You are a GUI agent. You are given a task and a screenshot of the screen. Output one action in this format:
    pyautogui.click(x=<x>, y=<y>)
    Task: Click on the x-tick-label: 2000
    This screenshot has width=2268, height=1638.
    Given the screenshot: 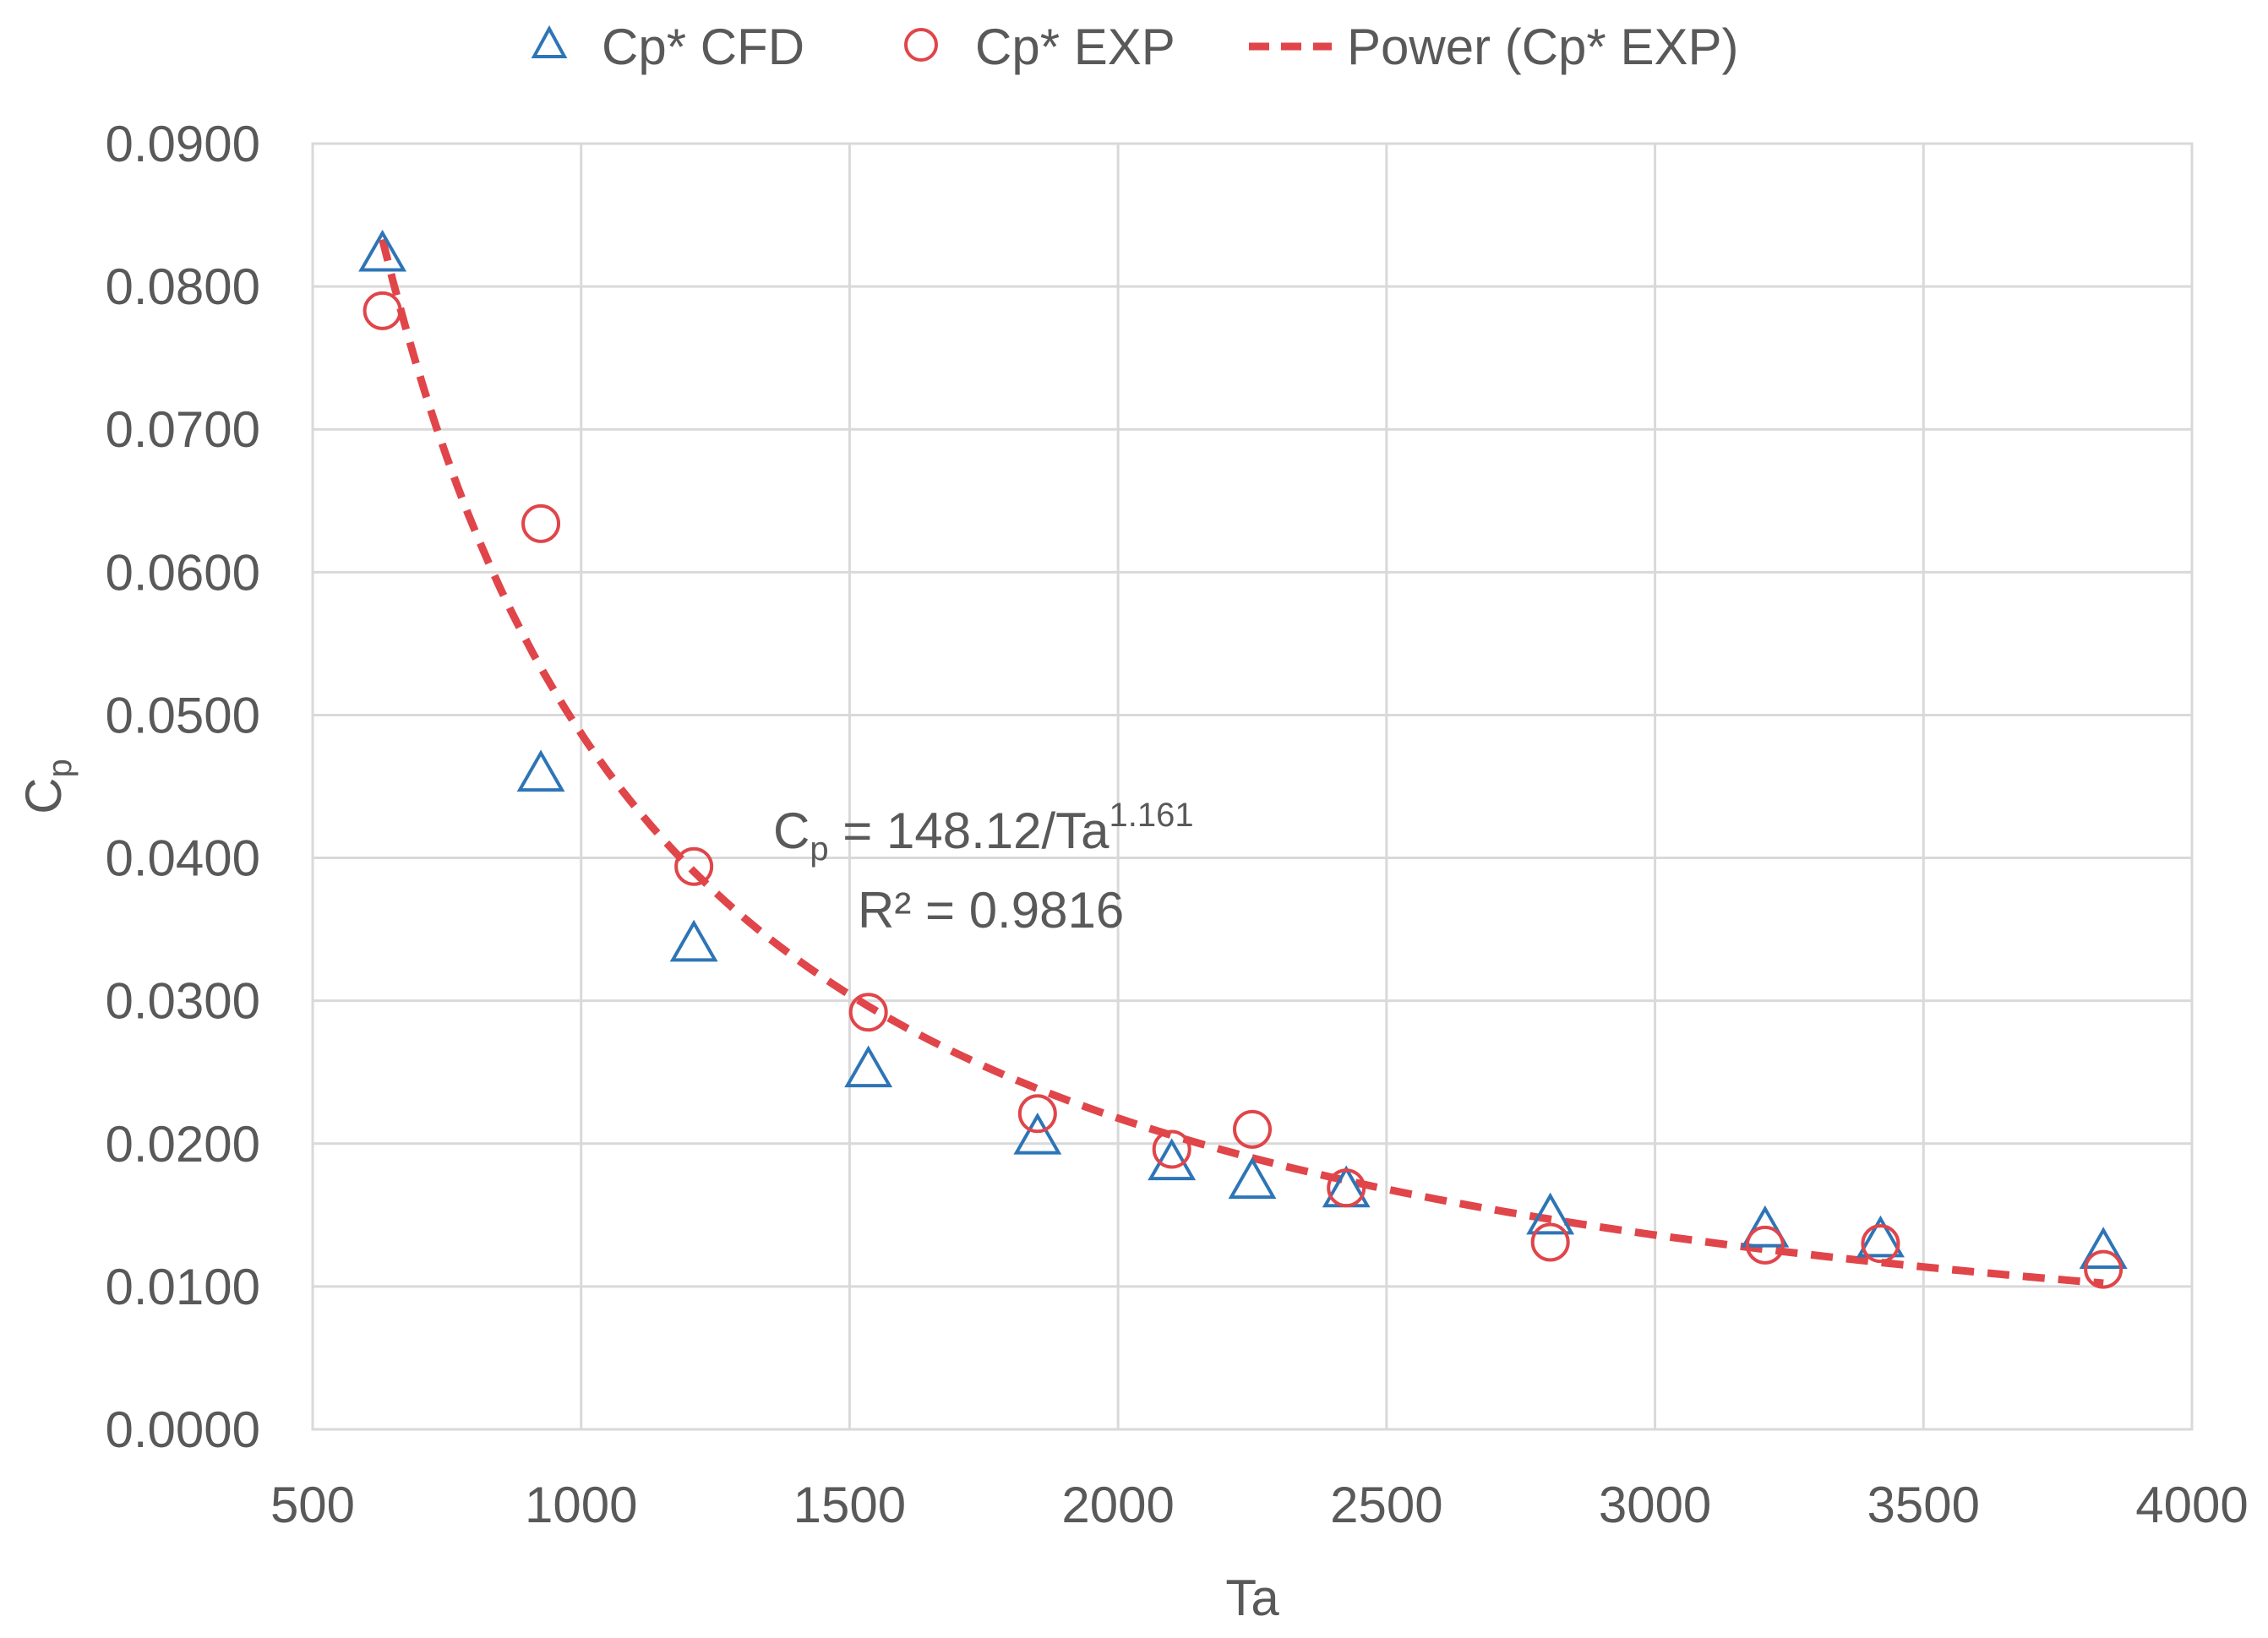 What is the action you would take?
    pyautogui.click(x=1117, y=1505)
    